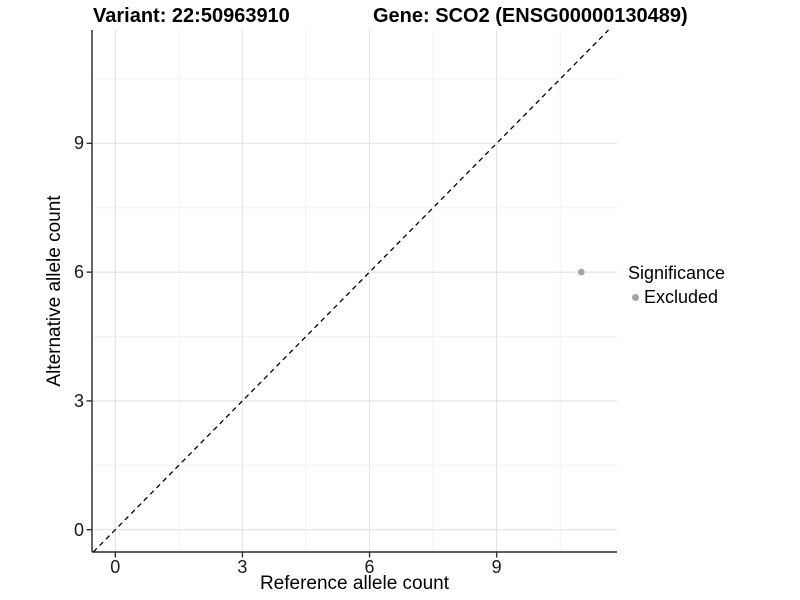 Image resolution: width=800 pixels, height=600 pixels. What do you see at coordinates (78, 529) in the screenshot?
I see `y-tick-label: 0` at bounding box center [78, 529].